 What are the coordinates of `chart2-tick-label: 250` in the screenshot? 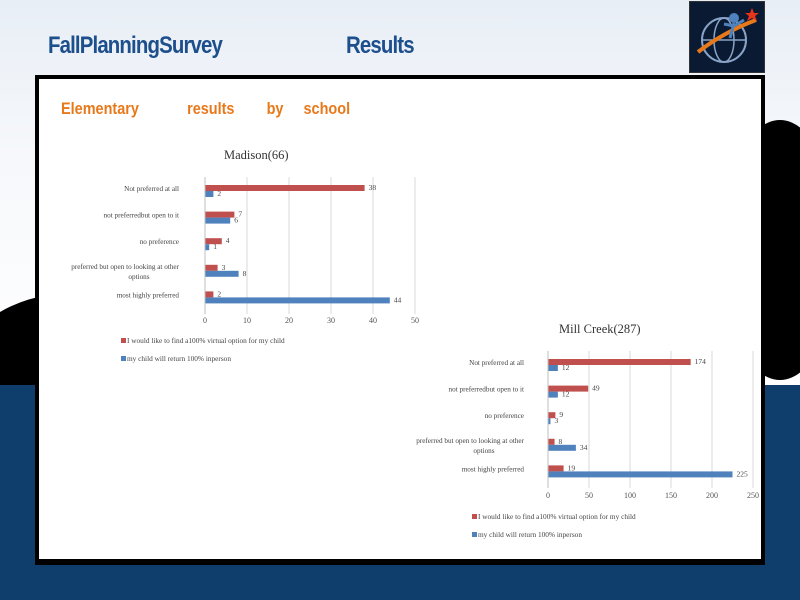 It's located at (753, 495).